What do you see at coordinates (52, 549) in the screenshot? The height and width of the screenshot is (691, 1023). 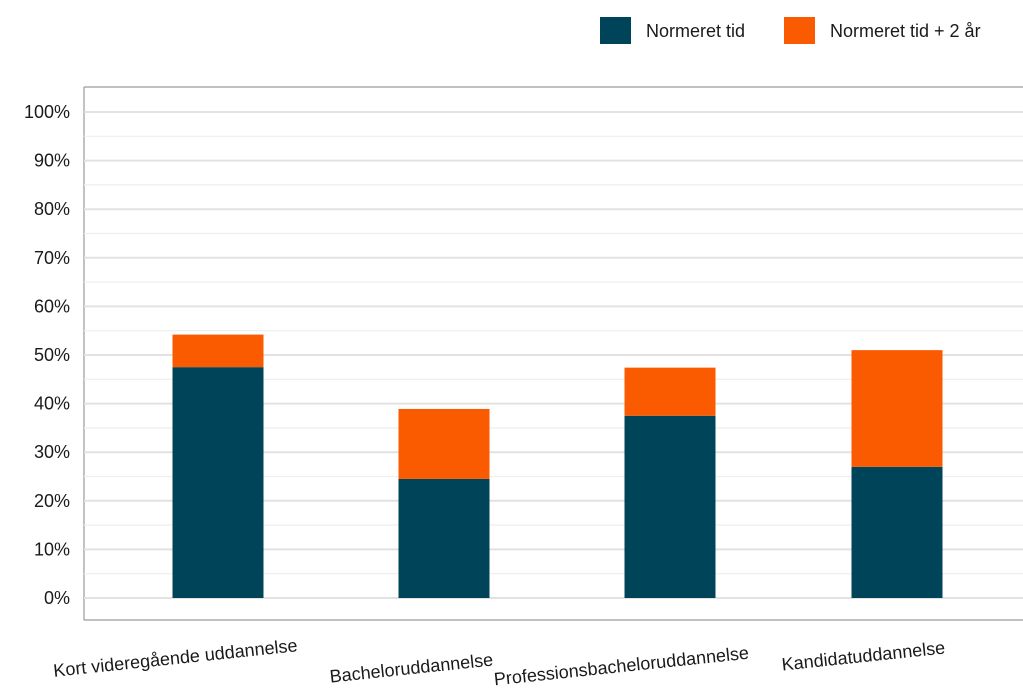 I see `y-tick-label: 10%` at bounding box center [52, 549].